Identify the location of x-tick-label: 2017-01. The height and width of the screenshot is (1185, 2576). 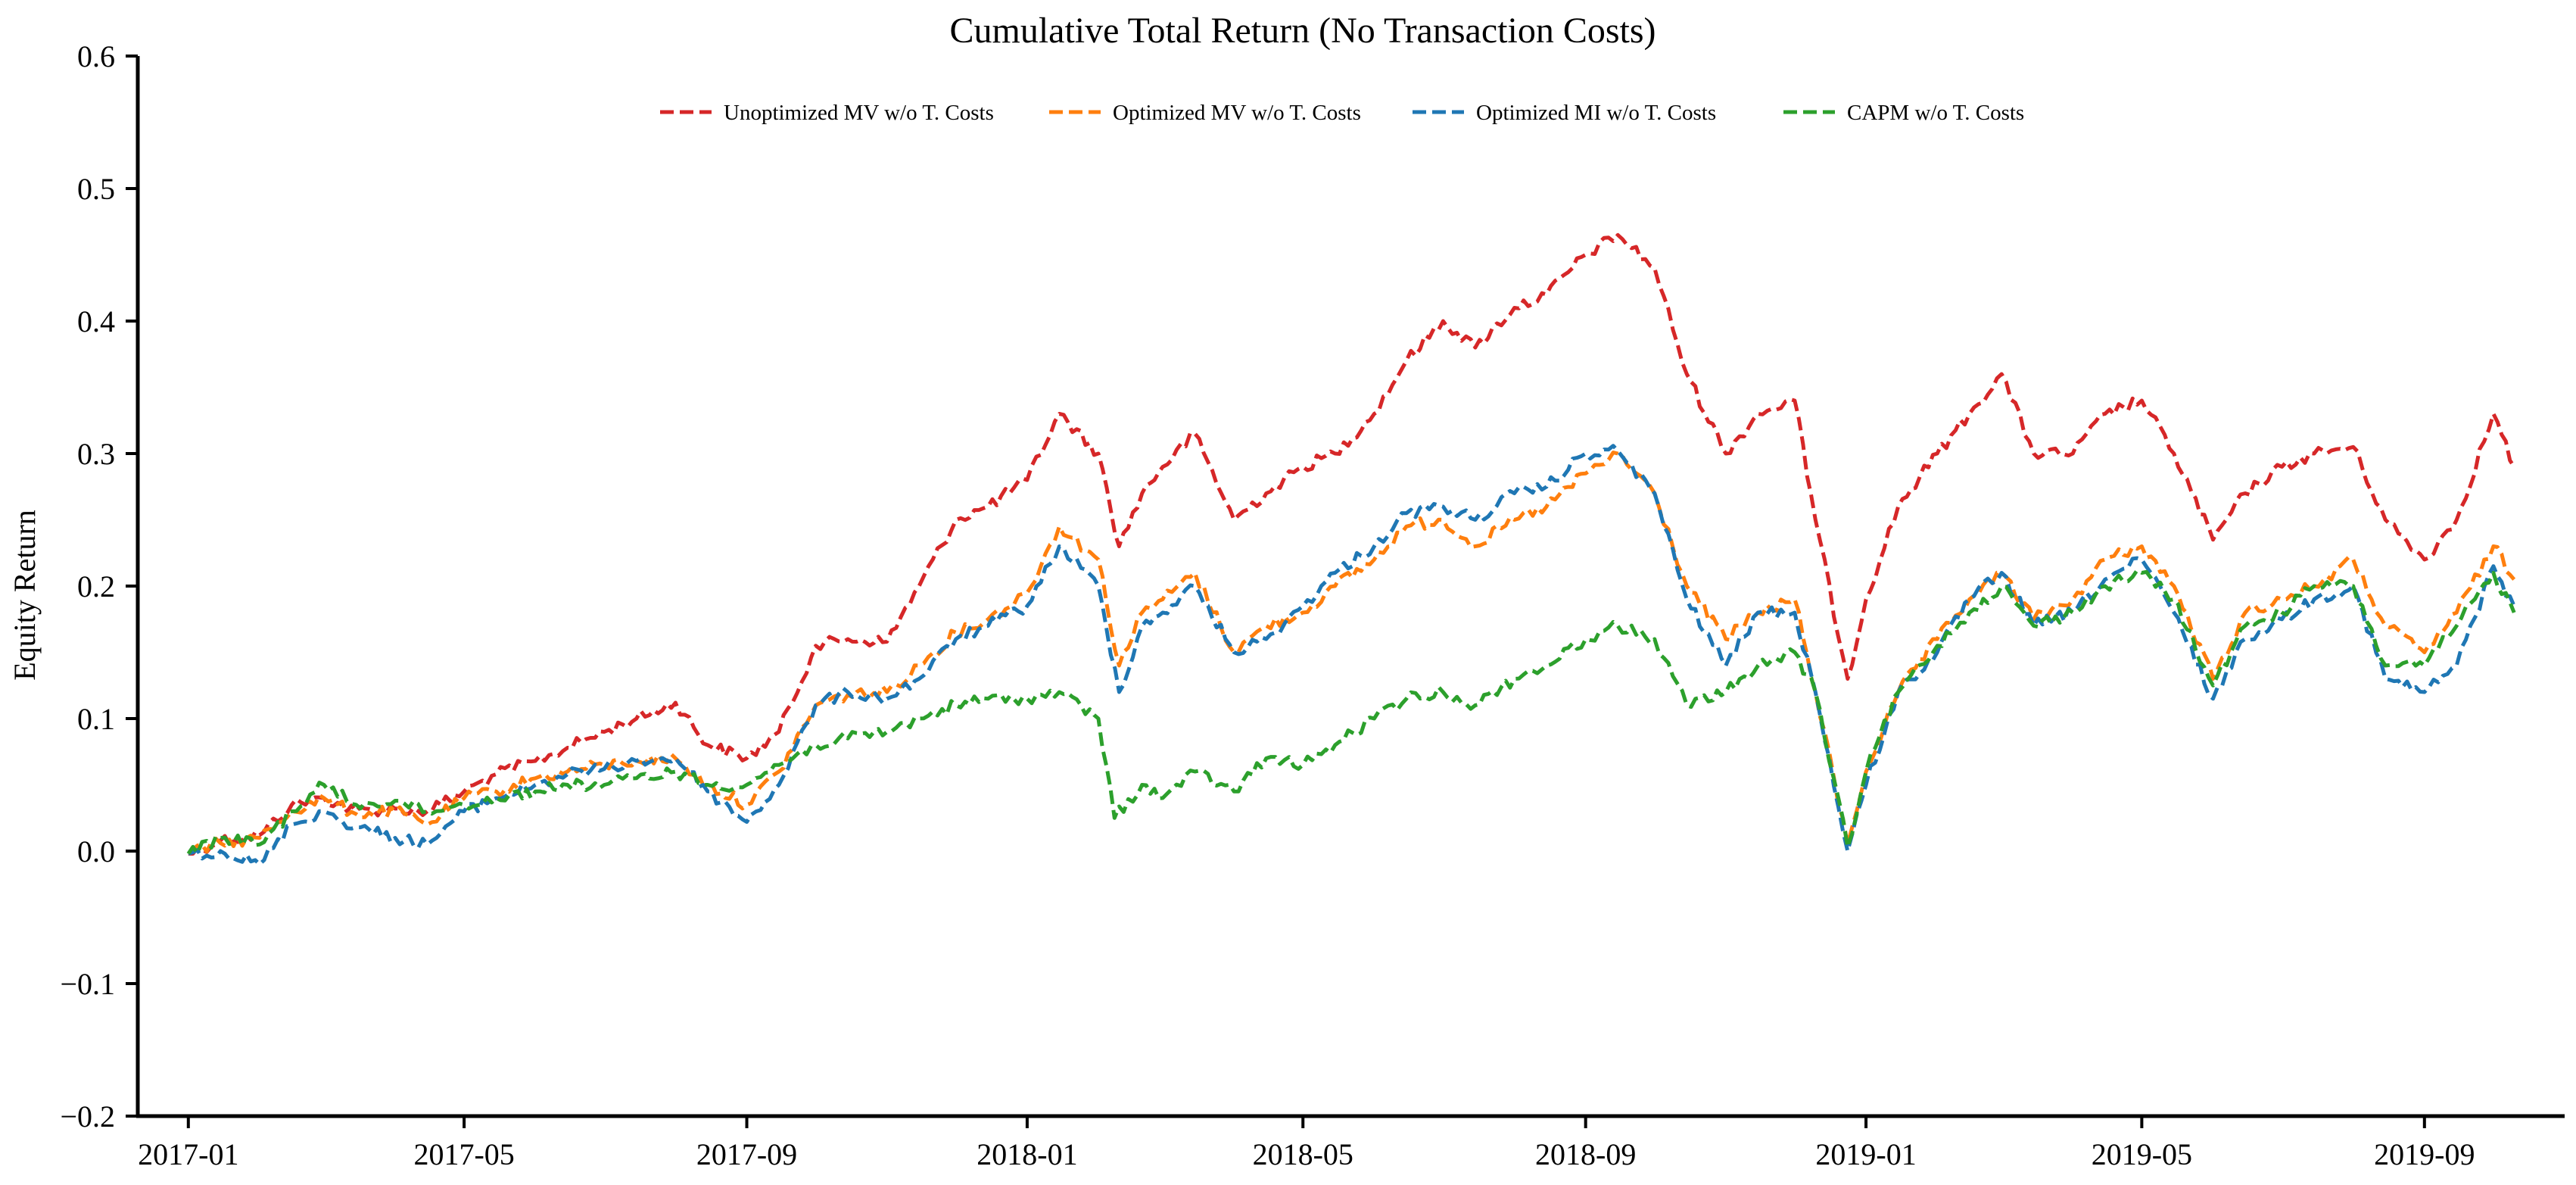
(188, 1154).